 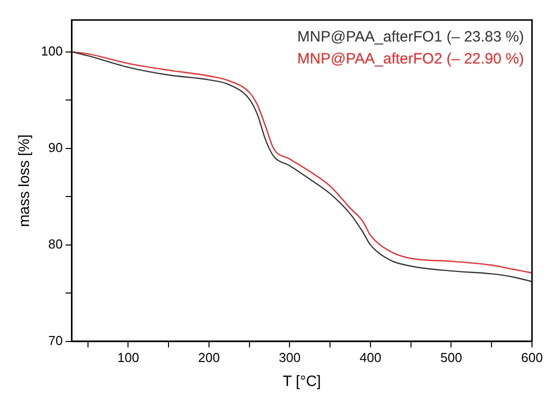 I want to click on x-tick-label: 400, so click(x=371, y=357).